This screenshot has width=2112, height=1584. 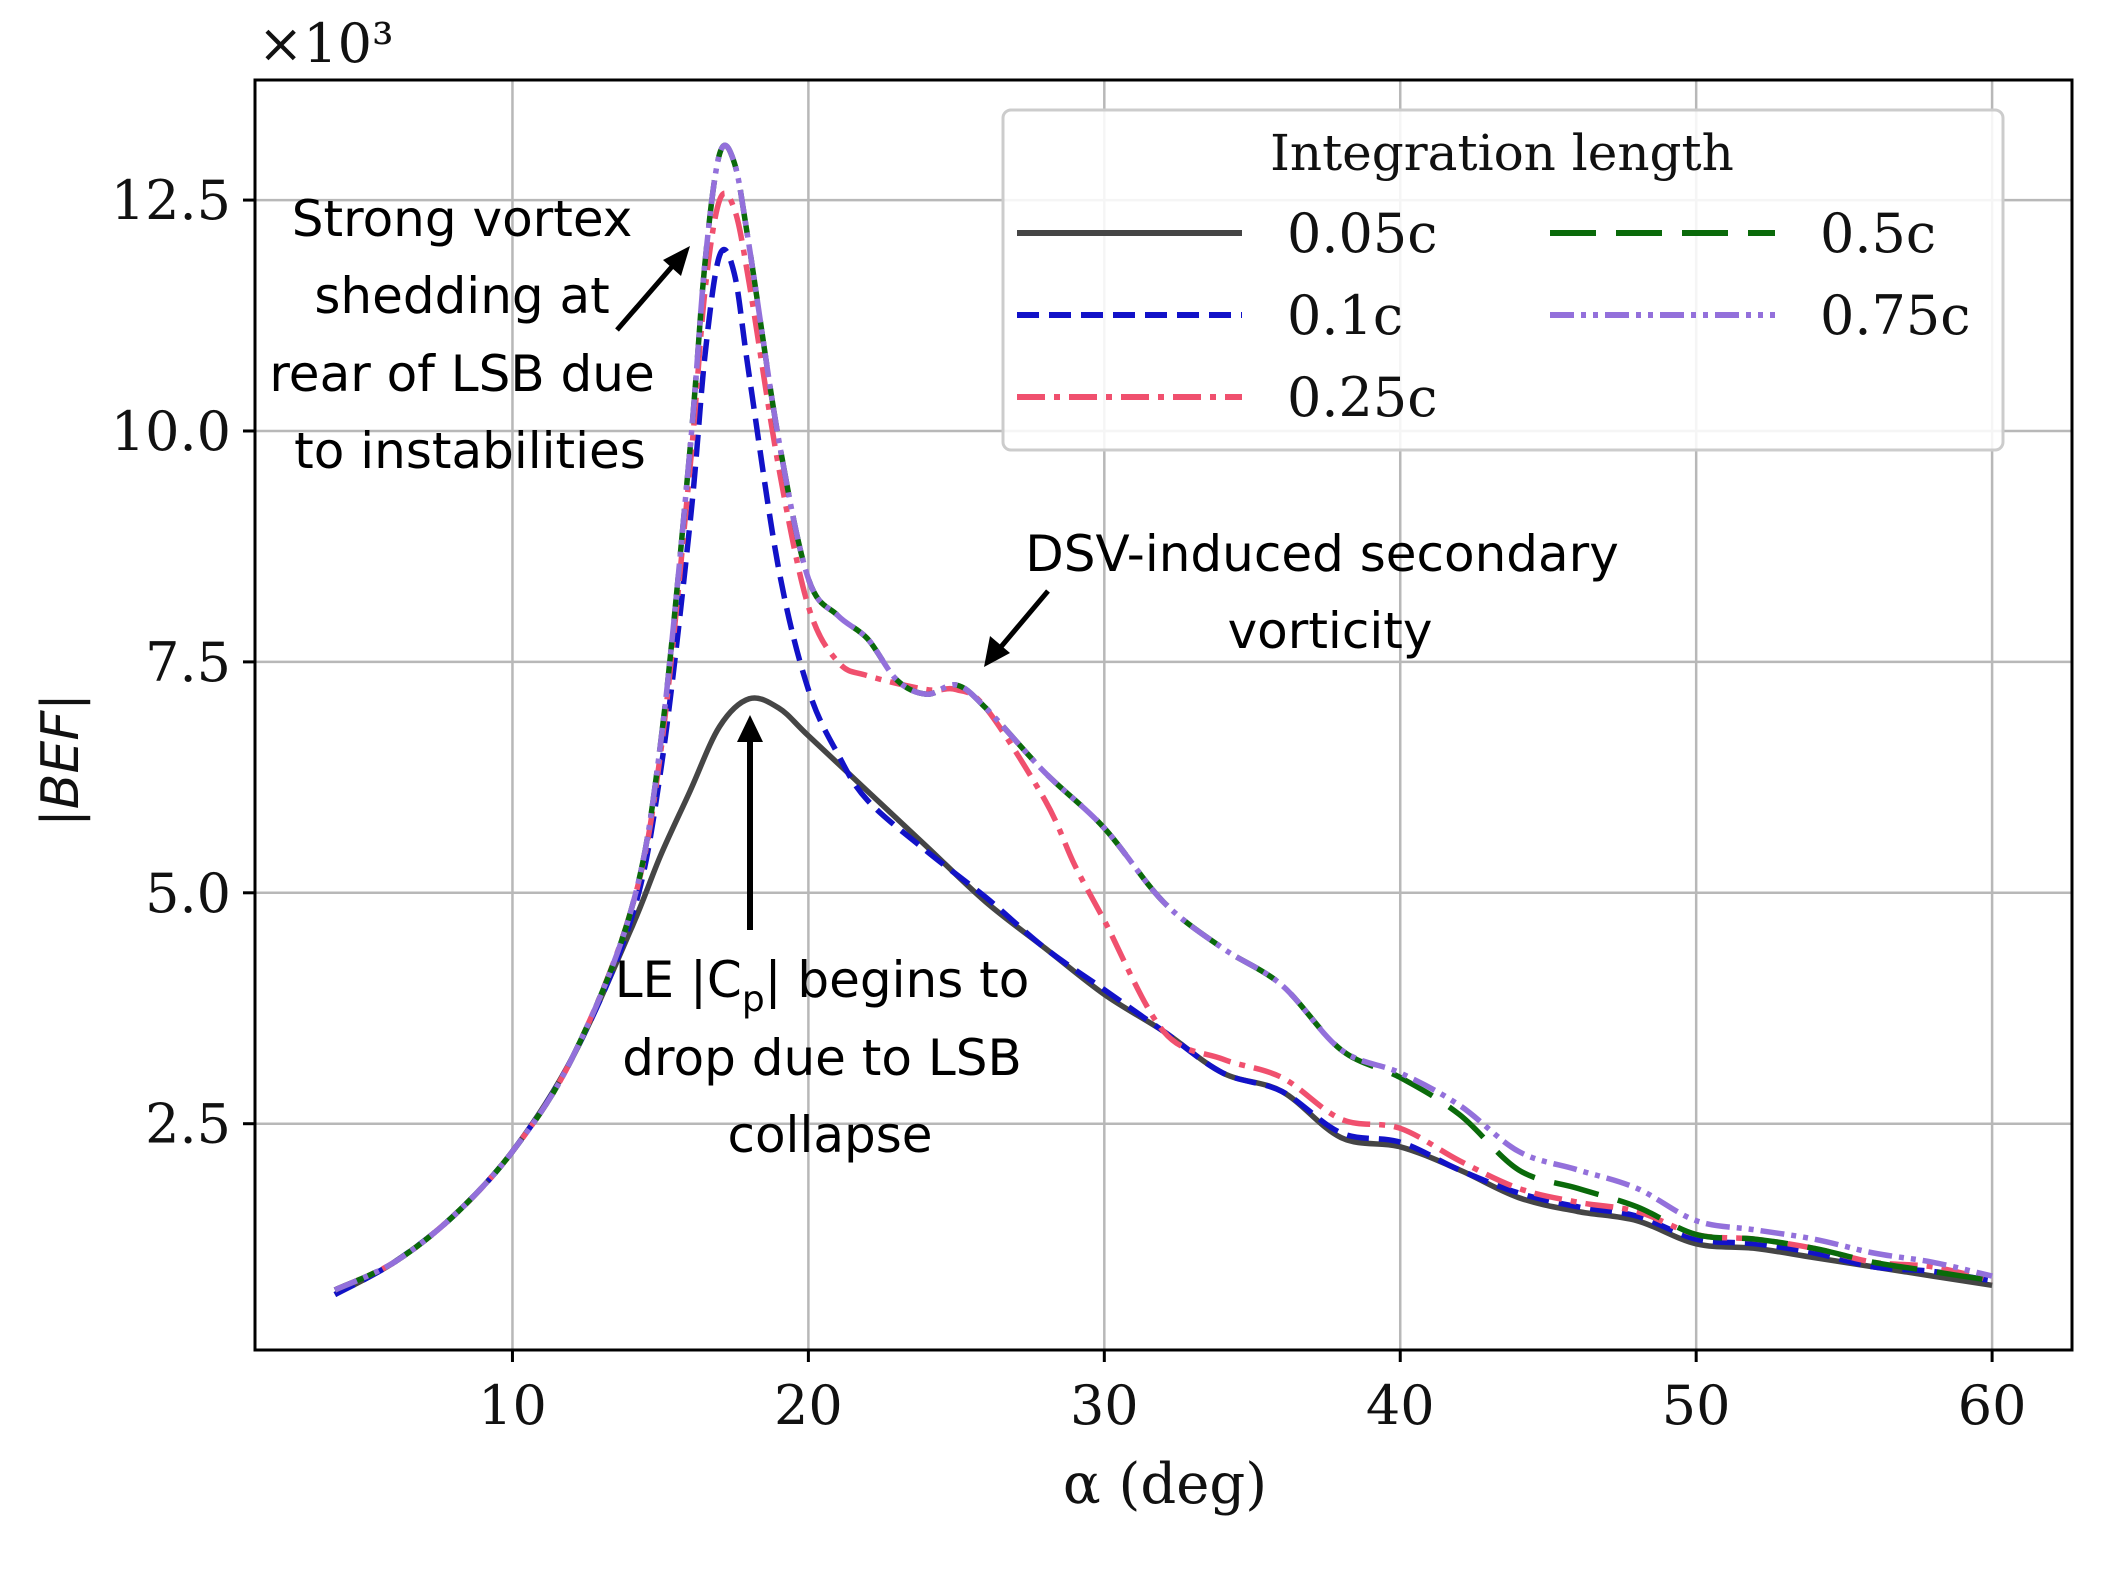 What do you see at coordinates (188, 893) in the screenshot?
I see `y-tick-label: 5.0` at bounding box center [188, 893].